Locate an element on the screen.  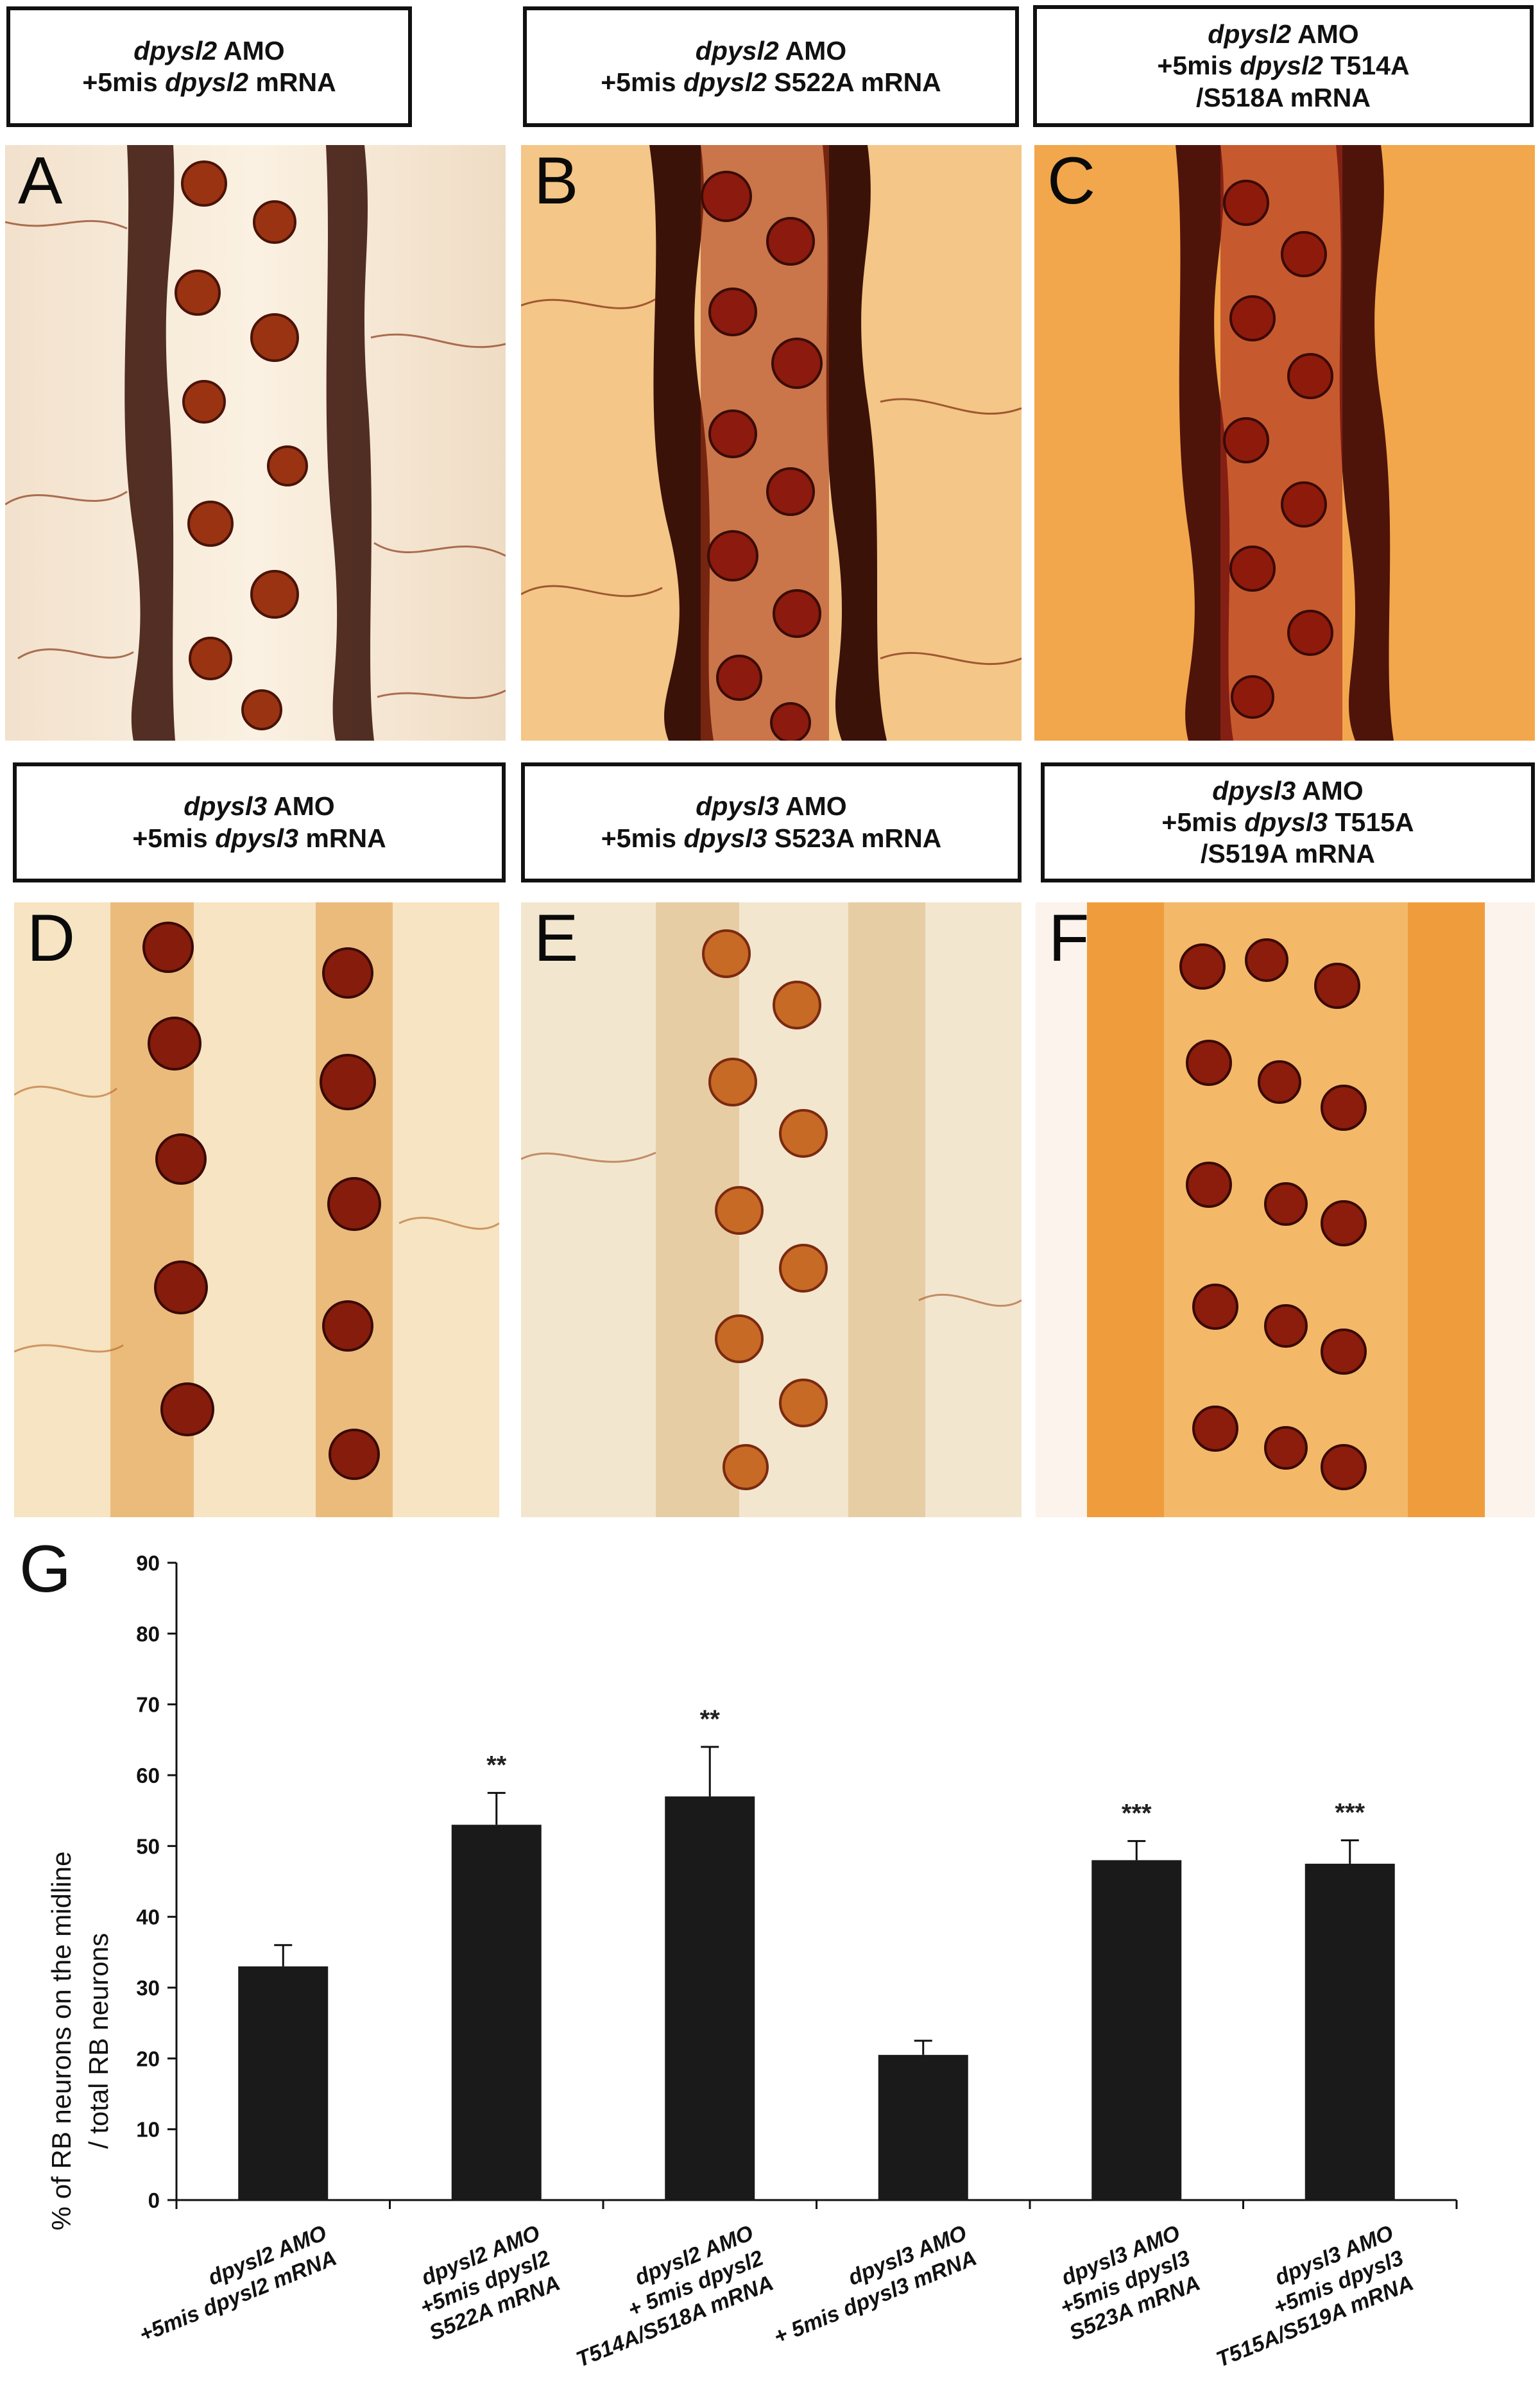
micrograph-f: F is located at coordinates (1286, 1209).